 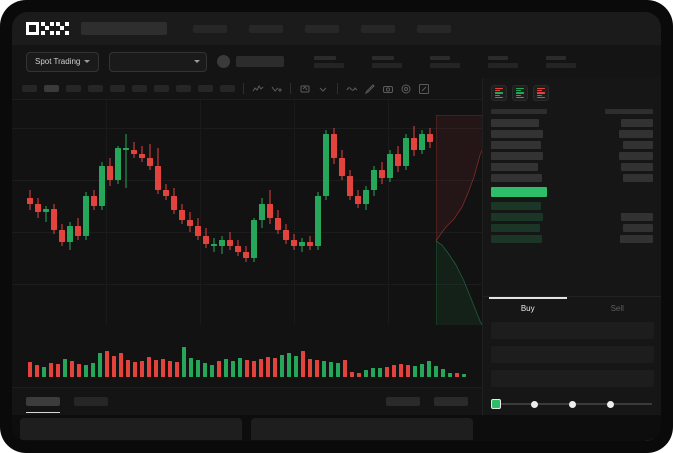 I want to click on total-input, so click(x=572, y=378).